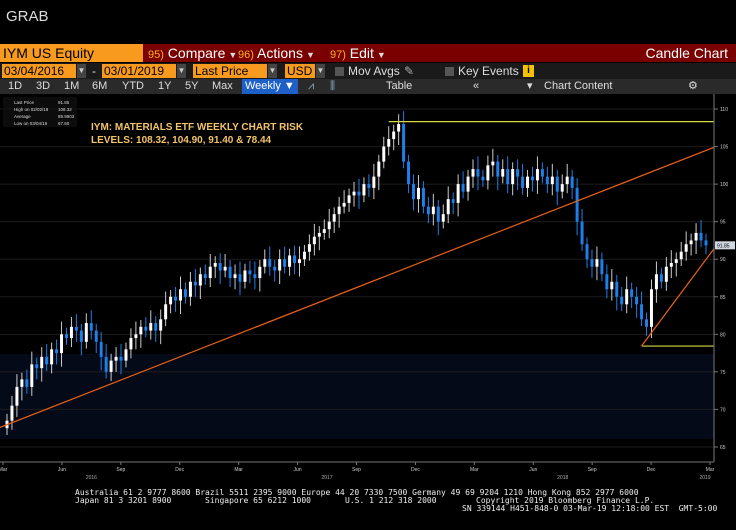 The image size is (736, 530). Describe the element at coordinates (222, 86) in the screenshot. I see `period-max: Max` at that location.